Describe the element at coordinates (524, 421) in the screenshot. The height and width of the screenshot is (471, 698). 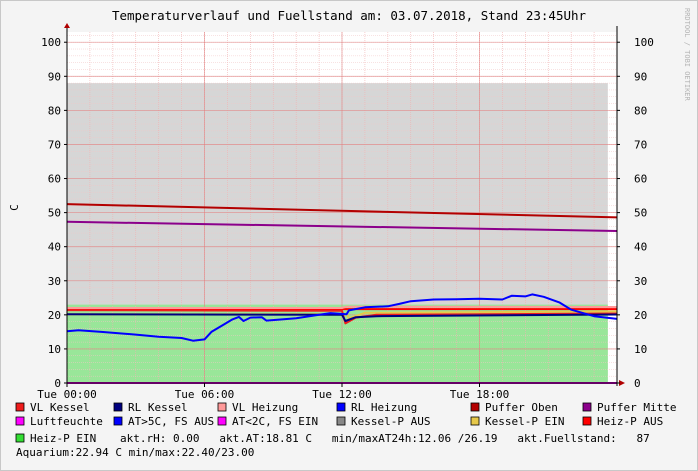
I see `legend-label: Kessel-P EIN` at that location.